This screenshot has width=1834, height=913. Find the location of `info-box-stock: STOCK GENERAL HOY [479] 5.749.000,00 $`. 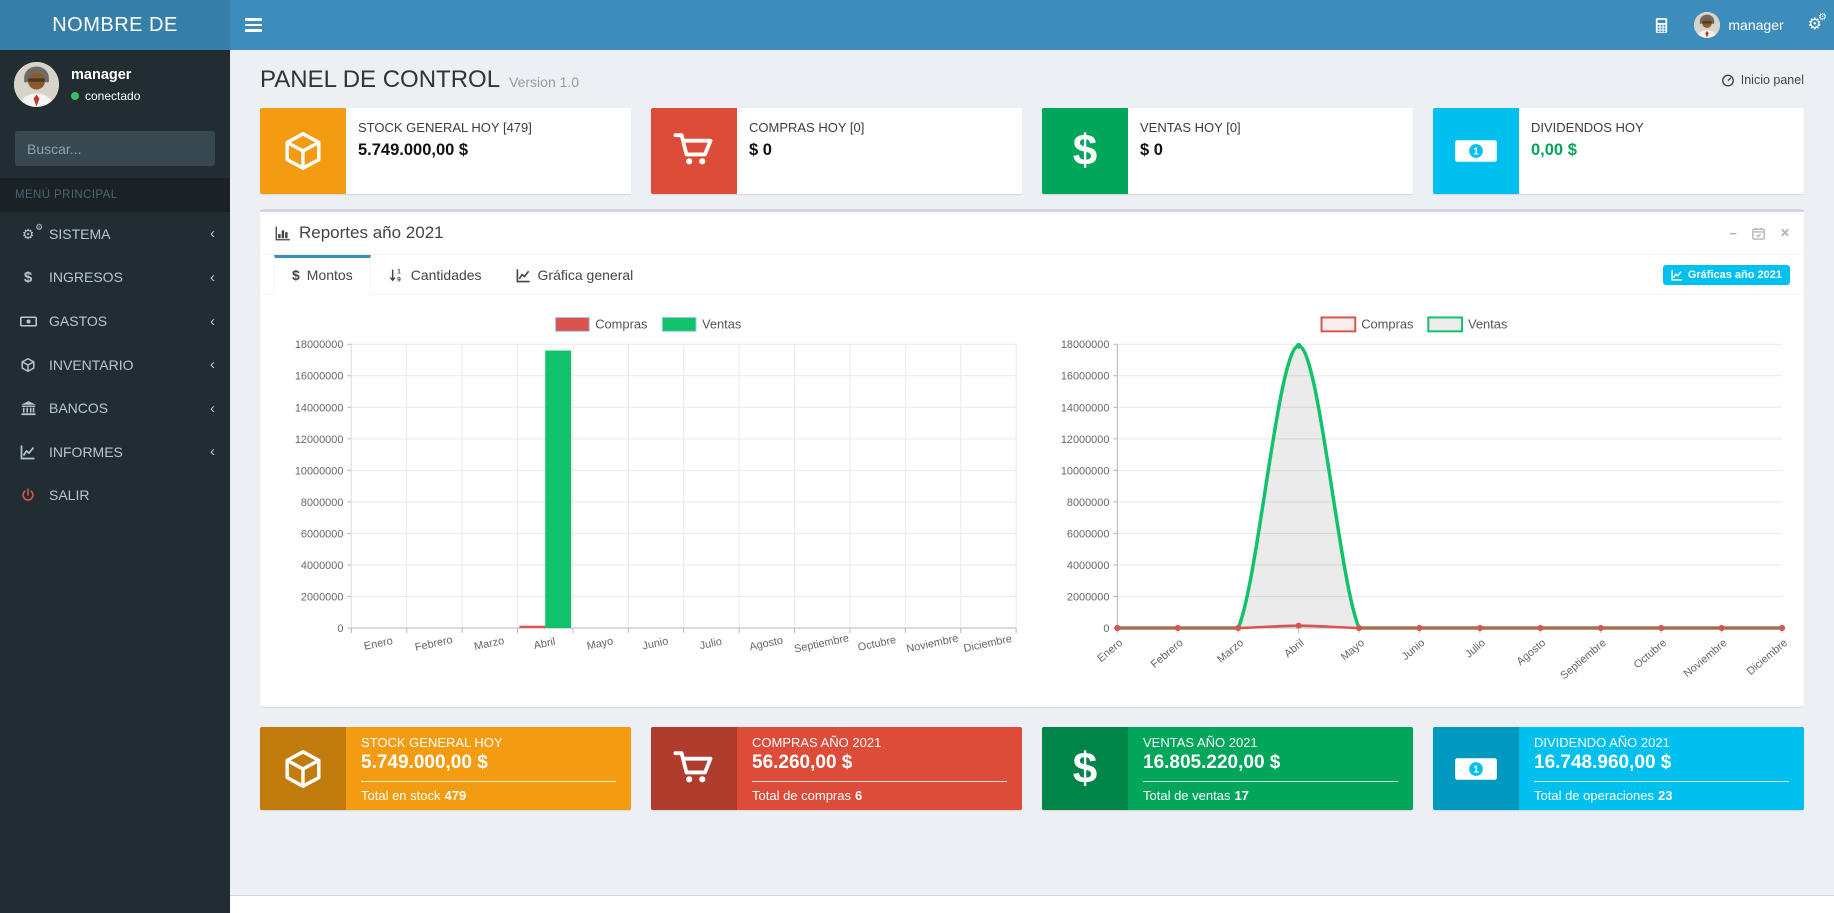

info-box-stock: STOCK GENERAL HOY [479] 5.749.000,00 $ is located at coordinates (445, 151).